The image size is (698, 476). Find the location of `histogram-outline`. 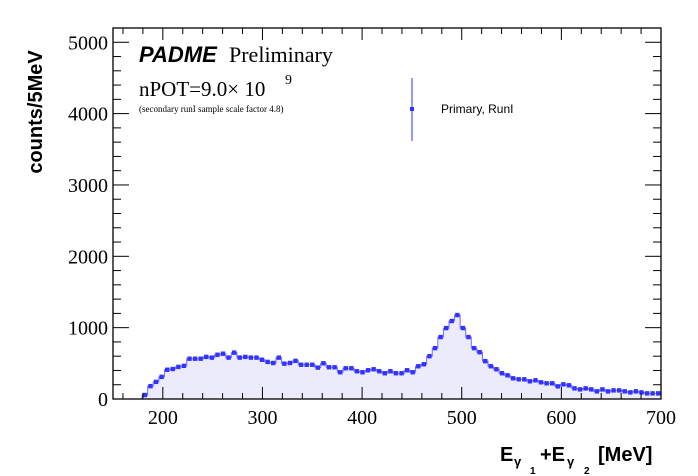

histogram-outline is located at coordinates (387, 357).